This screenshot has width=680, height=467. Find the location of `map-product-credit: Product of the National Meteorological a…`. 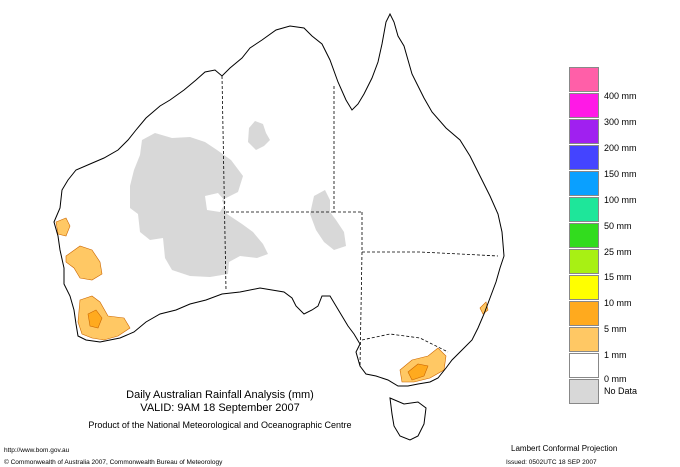

map-product-credit: Product of the National Meteorological a… is located at coordinates (220, 425).